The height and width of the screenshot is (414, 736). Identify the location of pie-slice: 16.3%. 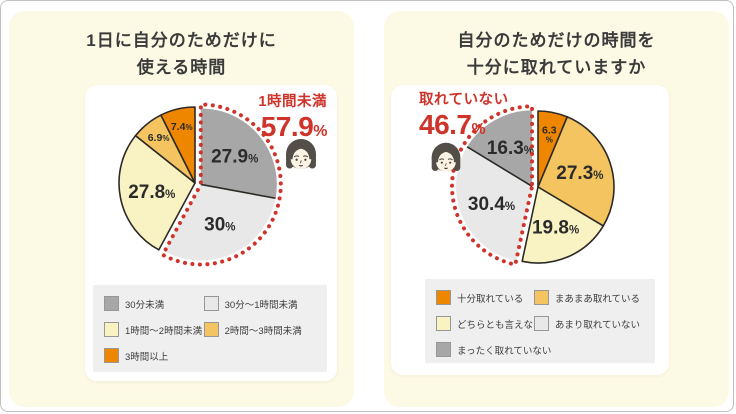
(500, 148).